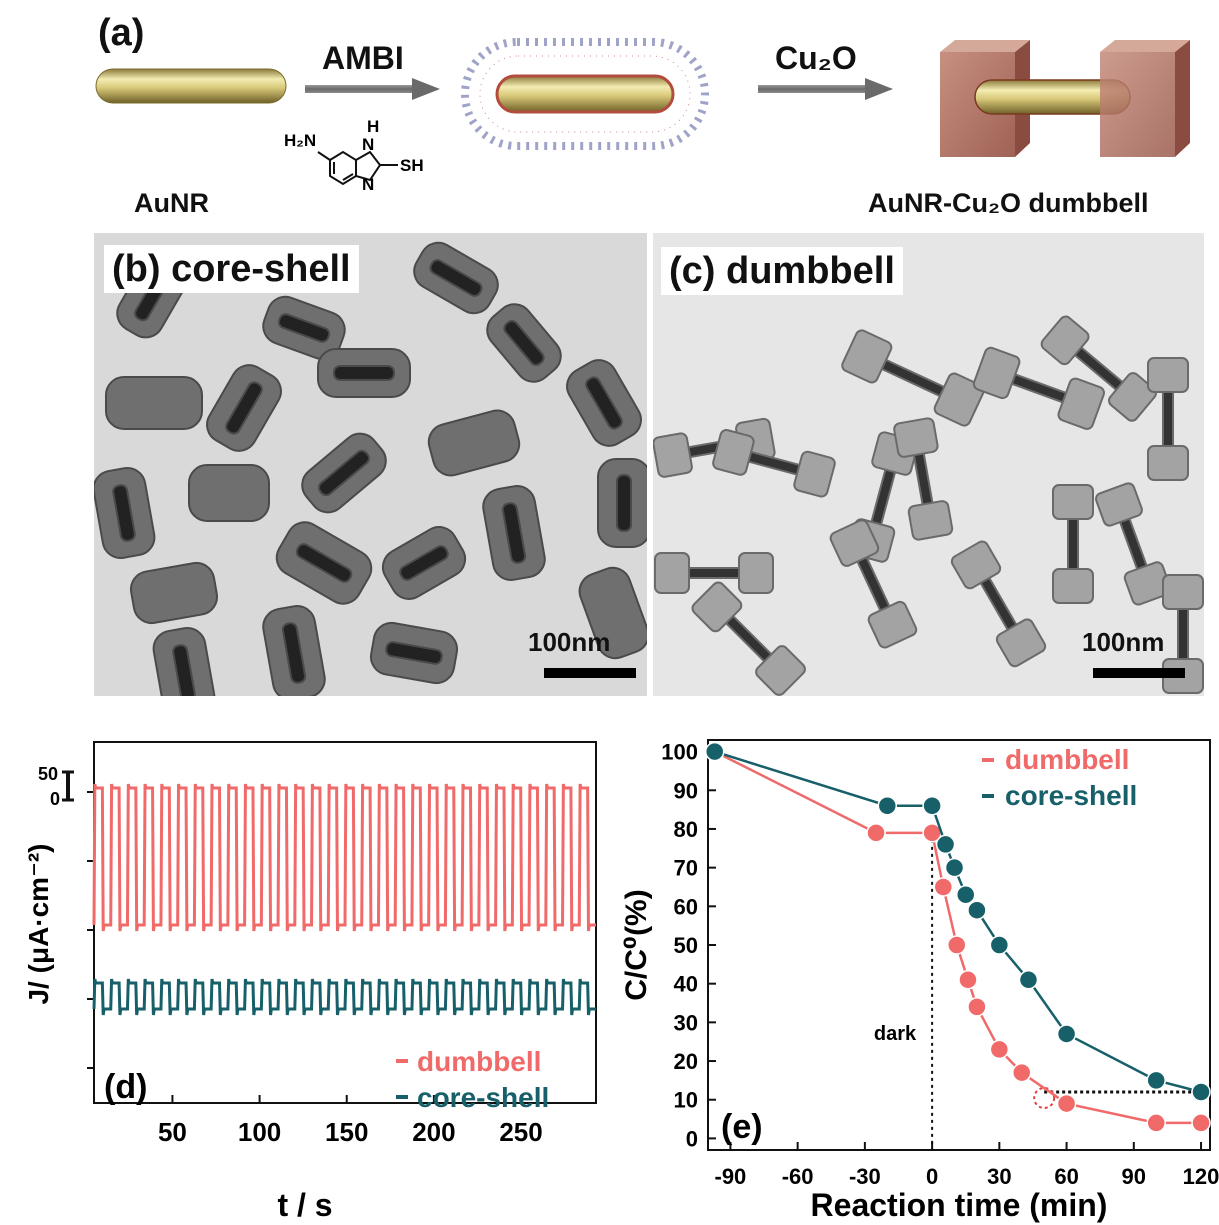  What do you see at coordinates (1065, 98) in the screenshot?
I see `dumbbell-scheme` at bounding box center [1065, 98].